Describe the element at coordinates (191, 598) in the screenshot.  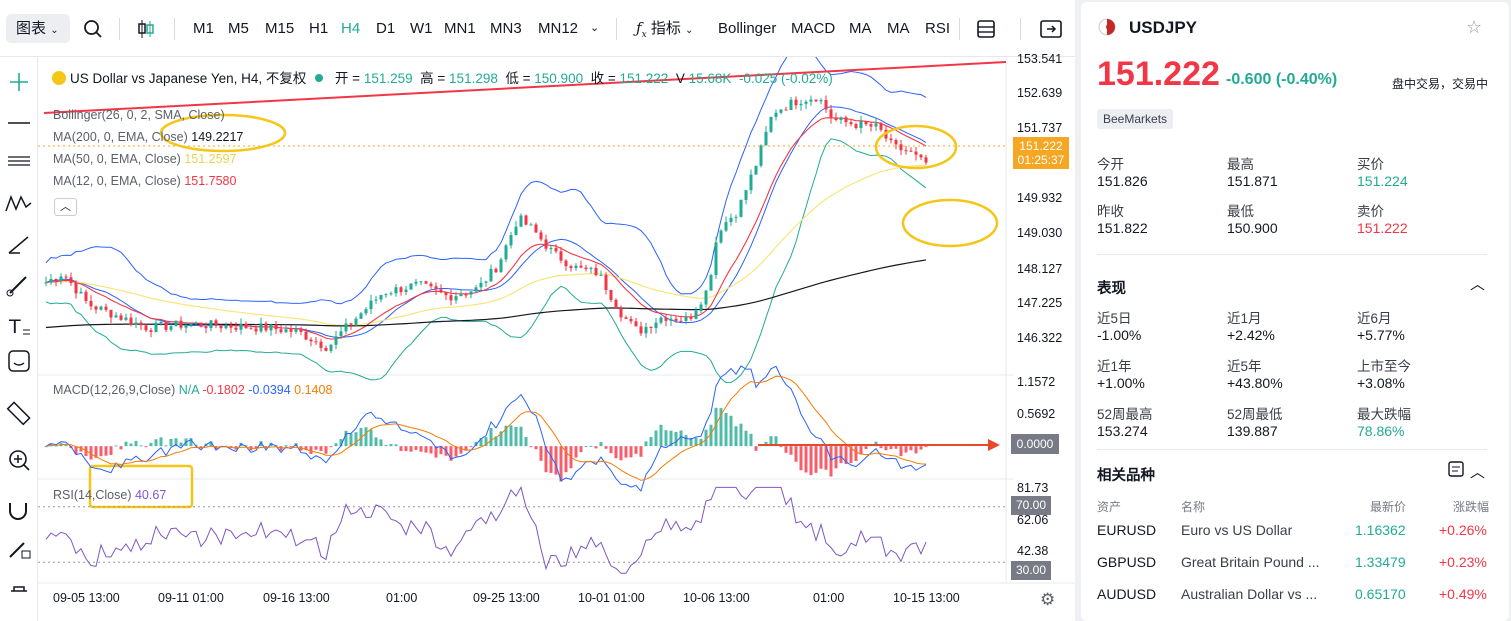
I see `time-tick: 09-11 01:00` at that location.